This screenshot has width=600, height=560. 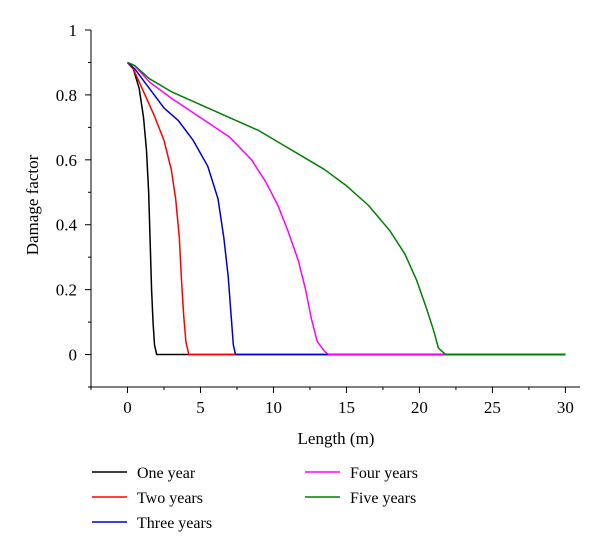 I want to click on legend-label-five-years: Five years, so click(x=383, y=498).